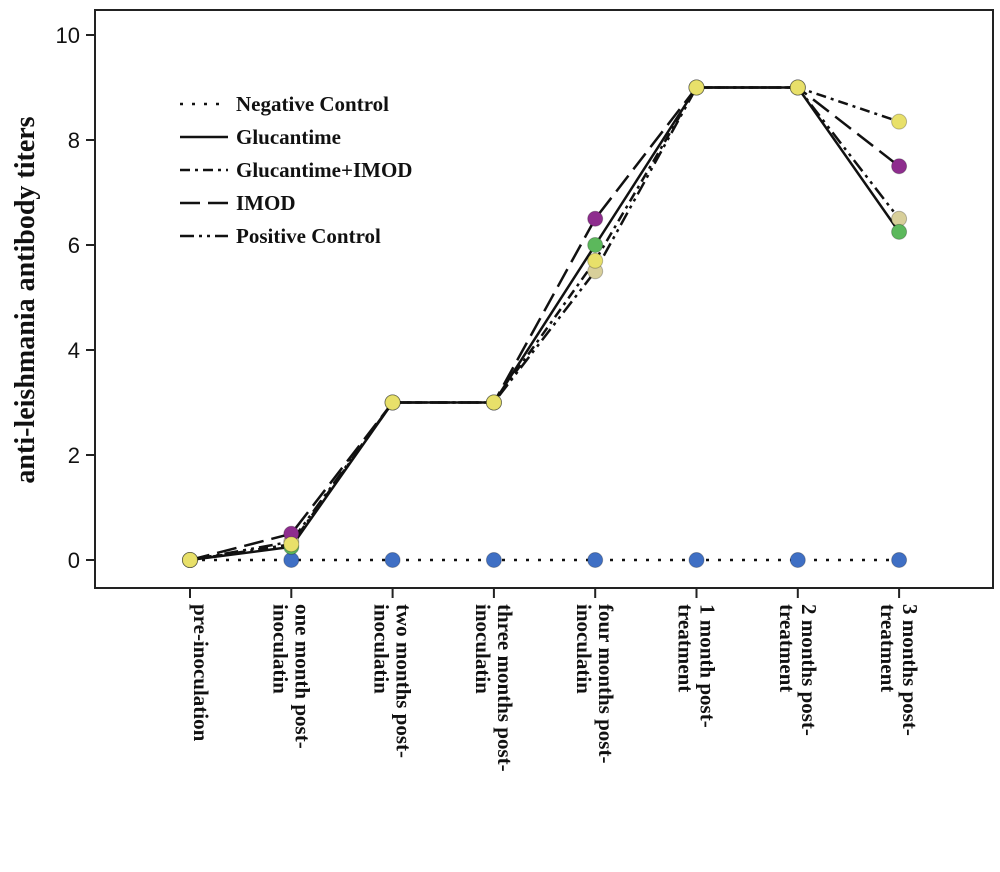  What do you see at coordinates (74, 140) in the screenshot?
I see `y-tick-label: 8` at bounding box center [74, 140].